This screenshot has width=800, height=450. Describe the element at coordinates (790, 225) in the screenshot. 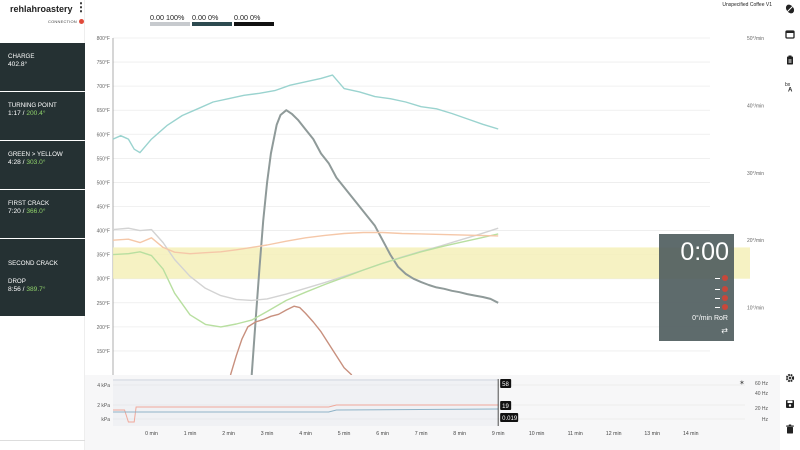

I see `right-toolbar: bx A` at that location.